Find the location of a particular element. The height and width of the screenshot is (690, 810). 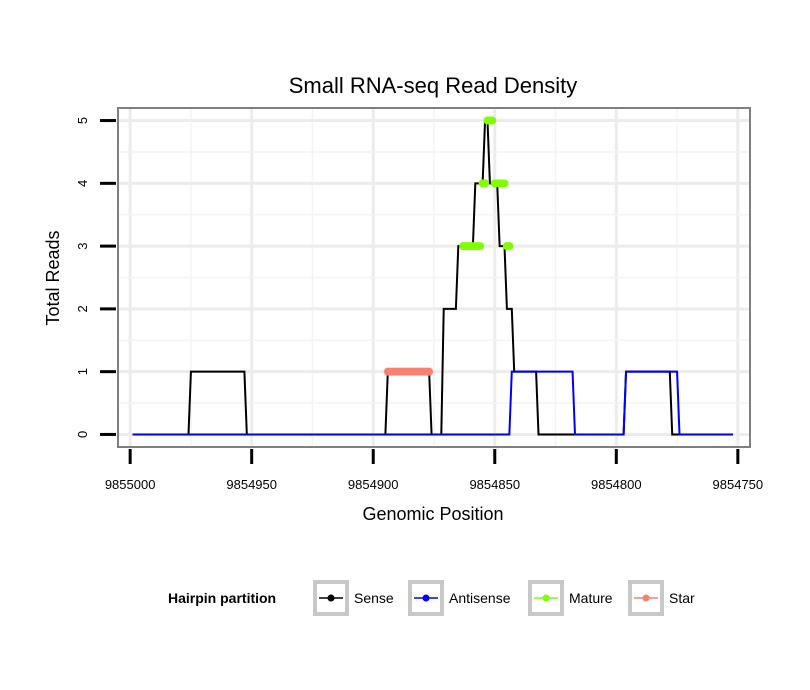

y-tick-label: 0 is located at coordinates (82, 434).